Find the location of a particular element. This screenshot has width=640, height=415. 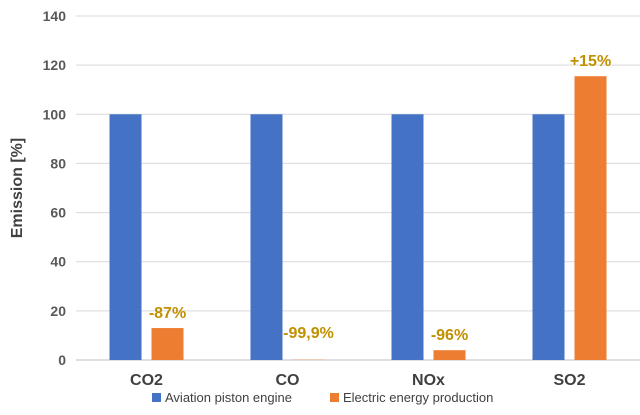

bar-NOx-aviation is located at coordinates (407, 237).